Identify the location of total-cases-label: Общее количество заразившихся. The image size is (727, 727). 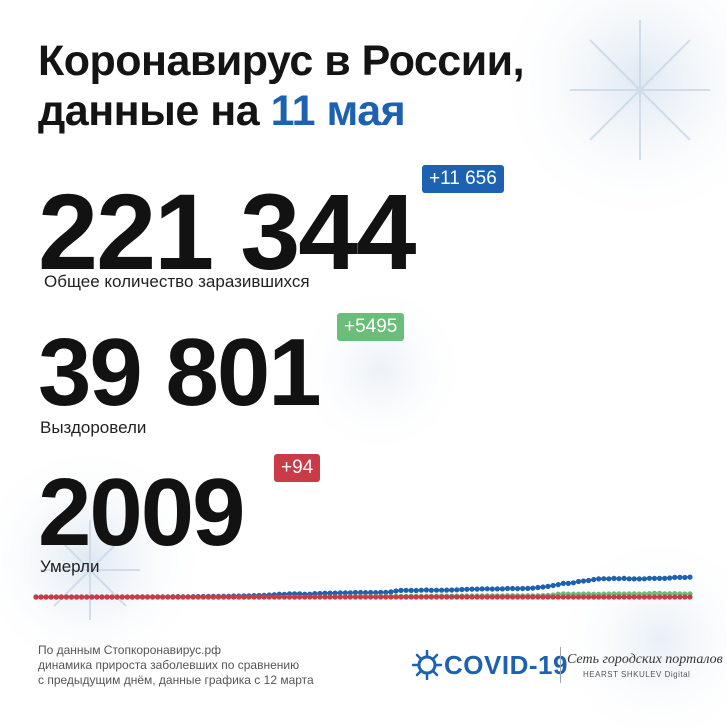
(177, 281).